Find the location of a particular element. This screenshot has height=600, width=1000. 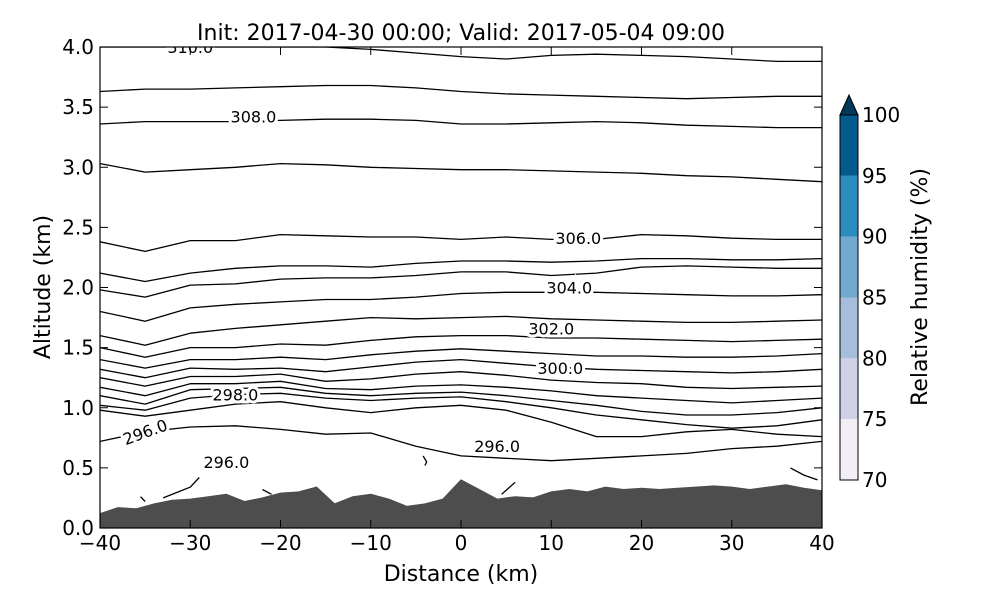

y-tick-label: 2.0 is located at coordinates (78, 288).